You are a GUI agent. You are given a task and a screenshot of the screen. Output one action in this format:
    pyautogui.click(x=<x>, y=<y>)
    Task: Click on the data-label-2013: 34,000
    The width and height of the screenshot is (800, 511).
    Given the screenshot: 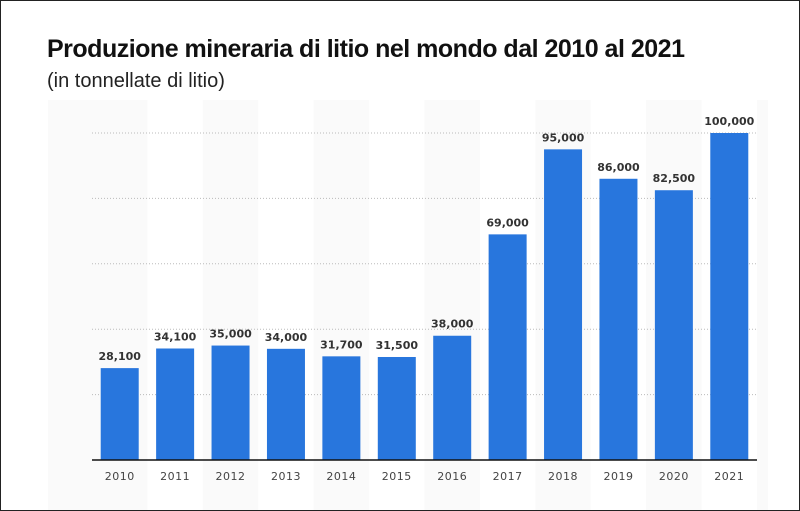 What is the action you would take?
    pyautogui.click(x=286, y=337)
    